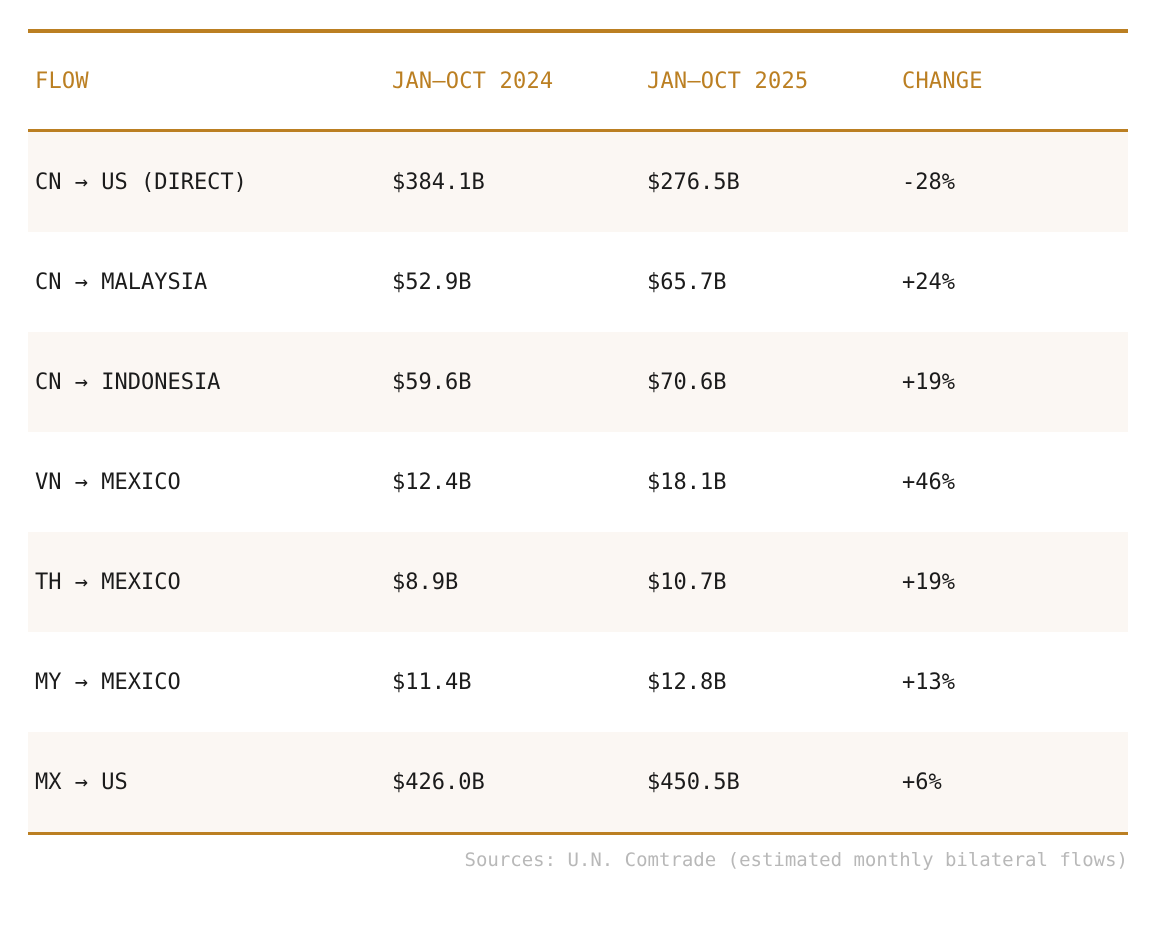 This screenshot has width=1164, height=926. What do you see at coordinates (928, 682) in the screenshot?
I see `cell-change: +13%` at bounding box center [928, 682].